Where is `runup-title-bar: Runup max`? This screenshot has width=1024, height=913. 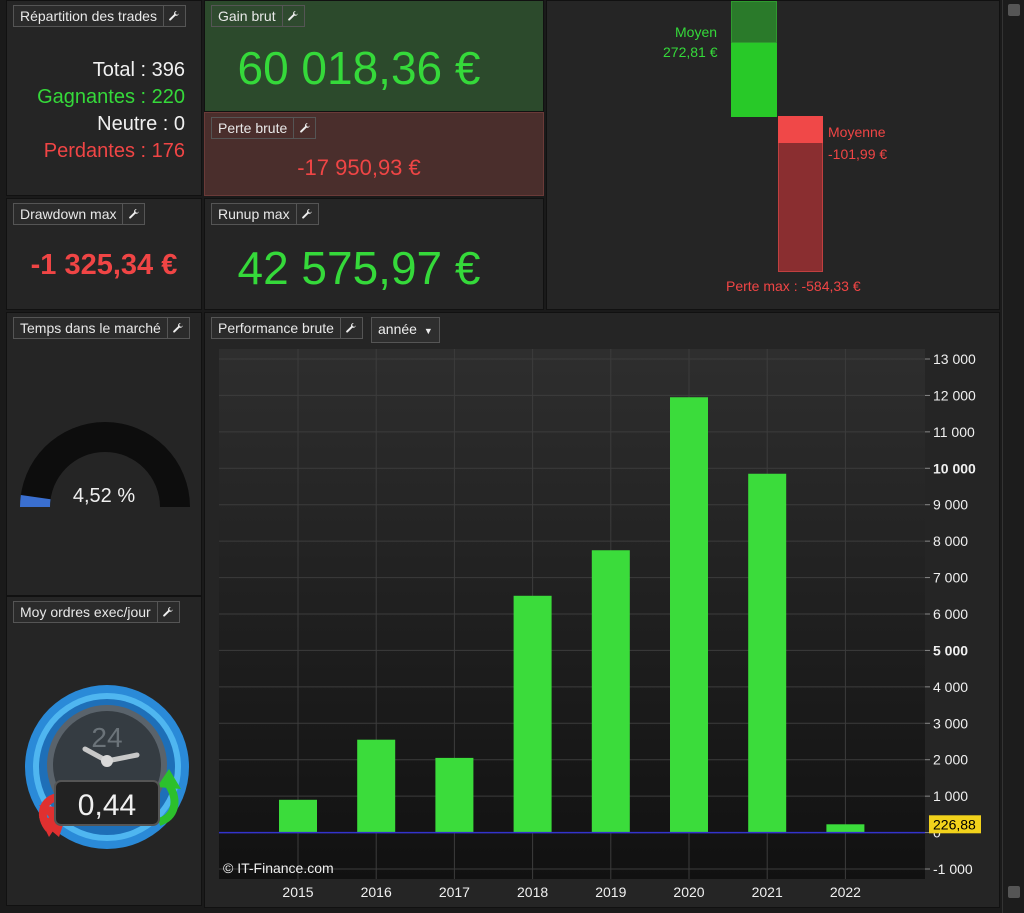
runup-title-bar: Runup max is located at coordinates (265, 214).